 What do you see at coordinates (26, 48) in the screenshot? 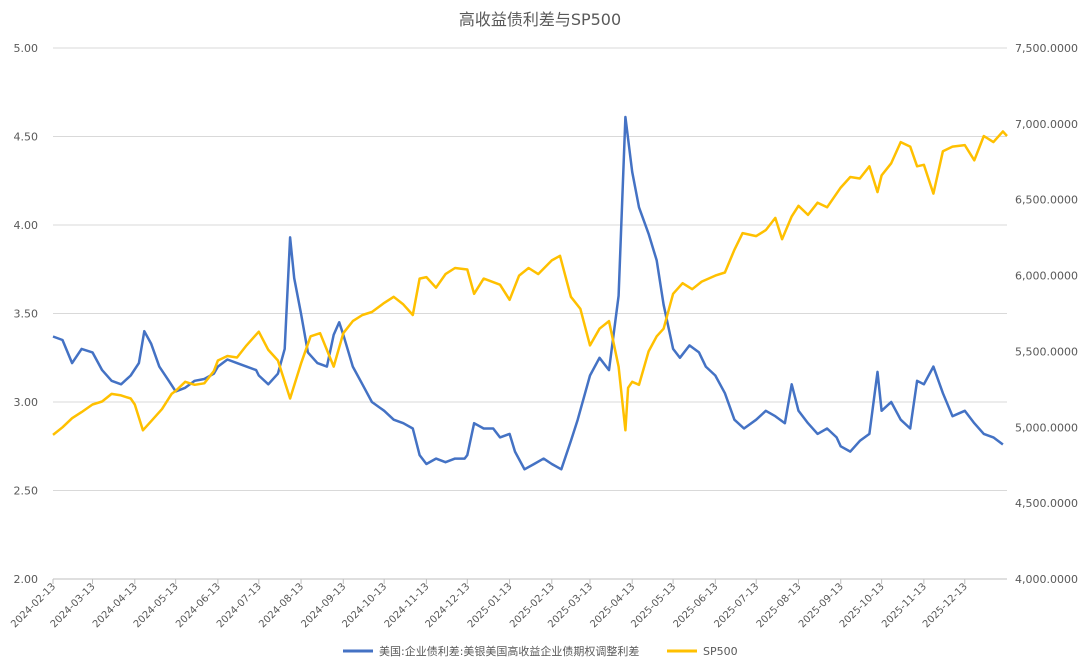
I see `y-left-tick-label: 5.00` at bounding box center [26, 48].